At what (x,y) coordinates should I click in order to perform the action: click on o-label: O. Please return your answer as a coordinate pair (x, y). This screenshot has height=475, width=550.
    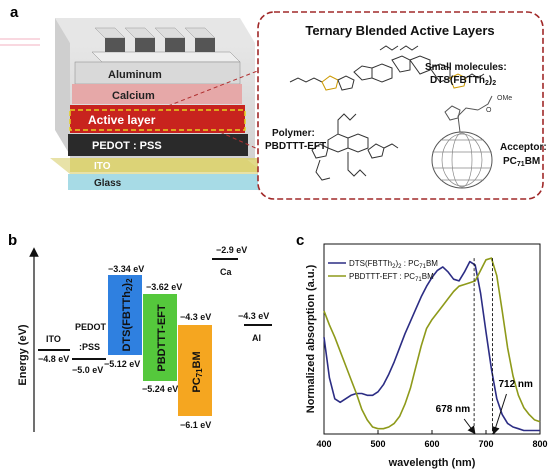
    Looking at the image, I should click on (489, 110).